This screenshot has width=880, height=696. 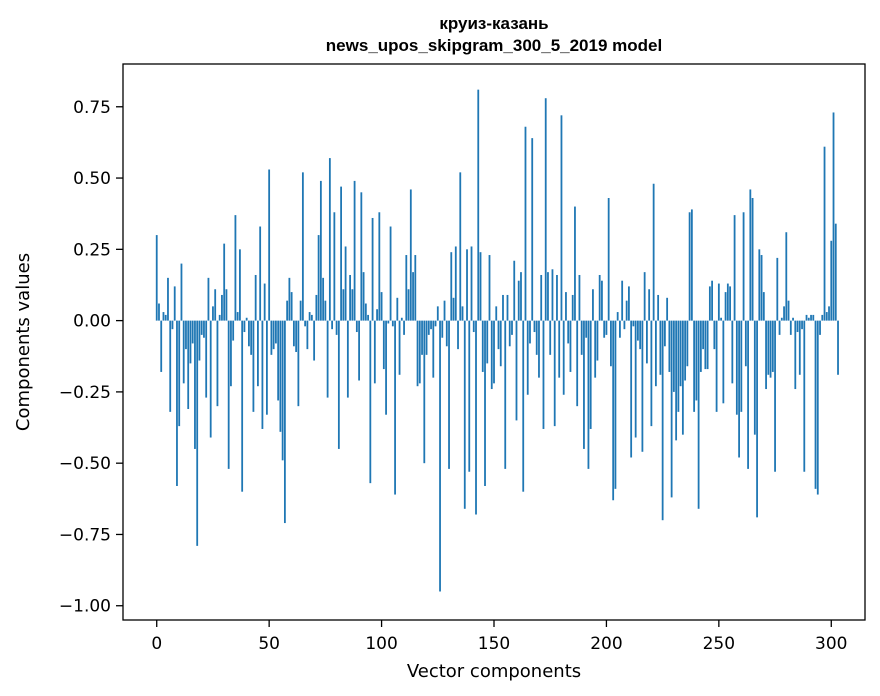 I want to click on y-tick-label: 0.75, so click(x=92, y=108).